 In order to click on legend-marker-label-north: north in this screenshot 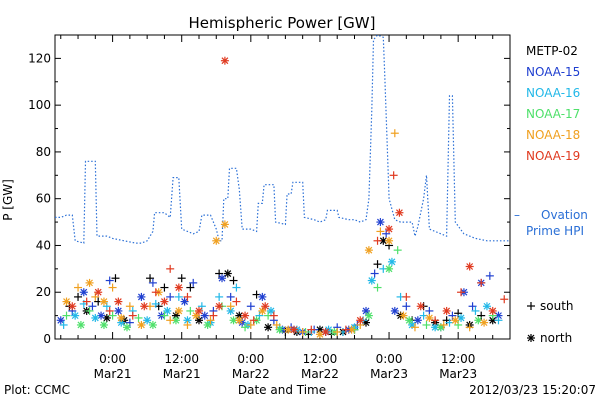, I will do `click(556, 338)`.